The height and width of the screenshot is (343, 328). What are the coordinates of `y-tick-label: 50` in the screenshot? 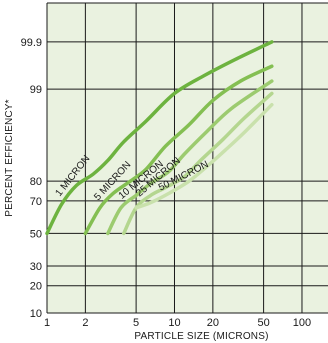 It's located at (36, 234).